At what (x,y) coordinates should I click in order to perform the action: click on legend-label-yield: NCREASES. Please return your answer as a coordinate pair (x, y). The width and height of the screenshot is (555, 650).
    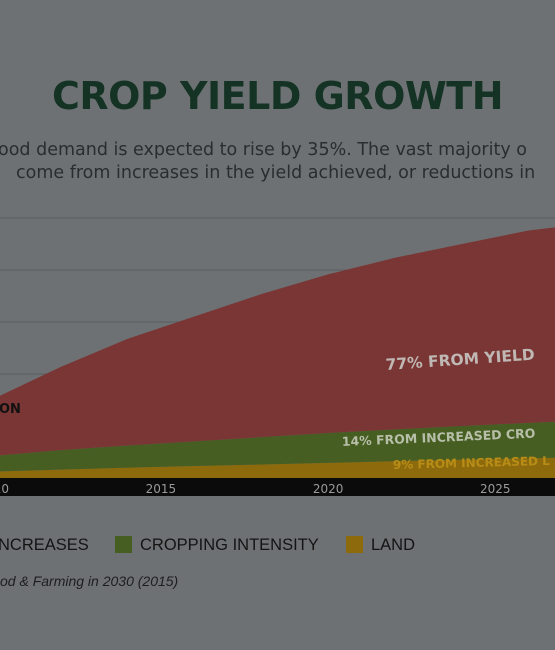
    Looking at the image, I should click on (44, 545).